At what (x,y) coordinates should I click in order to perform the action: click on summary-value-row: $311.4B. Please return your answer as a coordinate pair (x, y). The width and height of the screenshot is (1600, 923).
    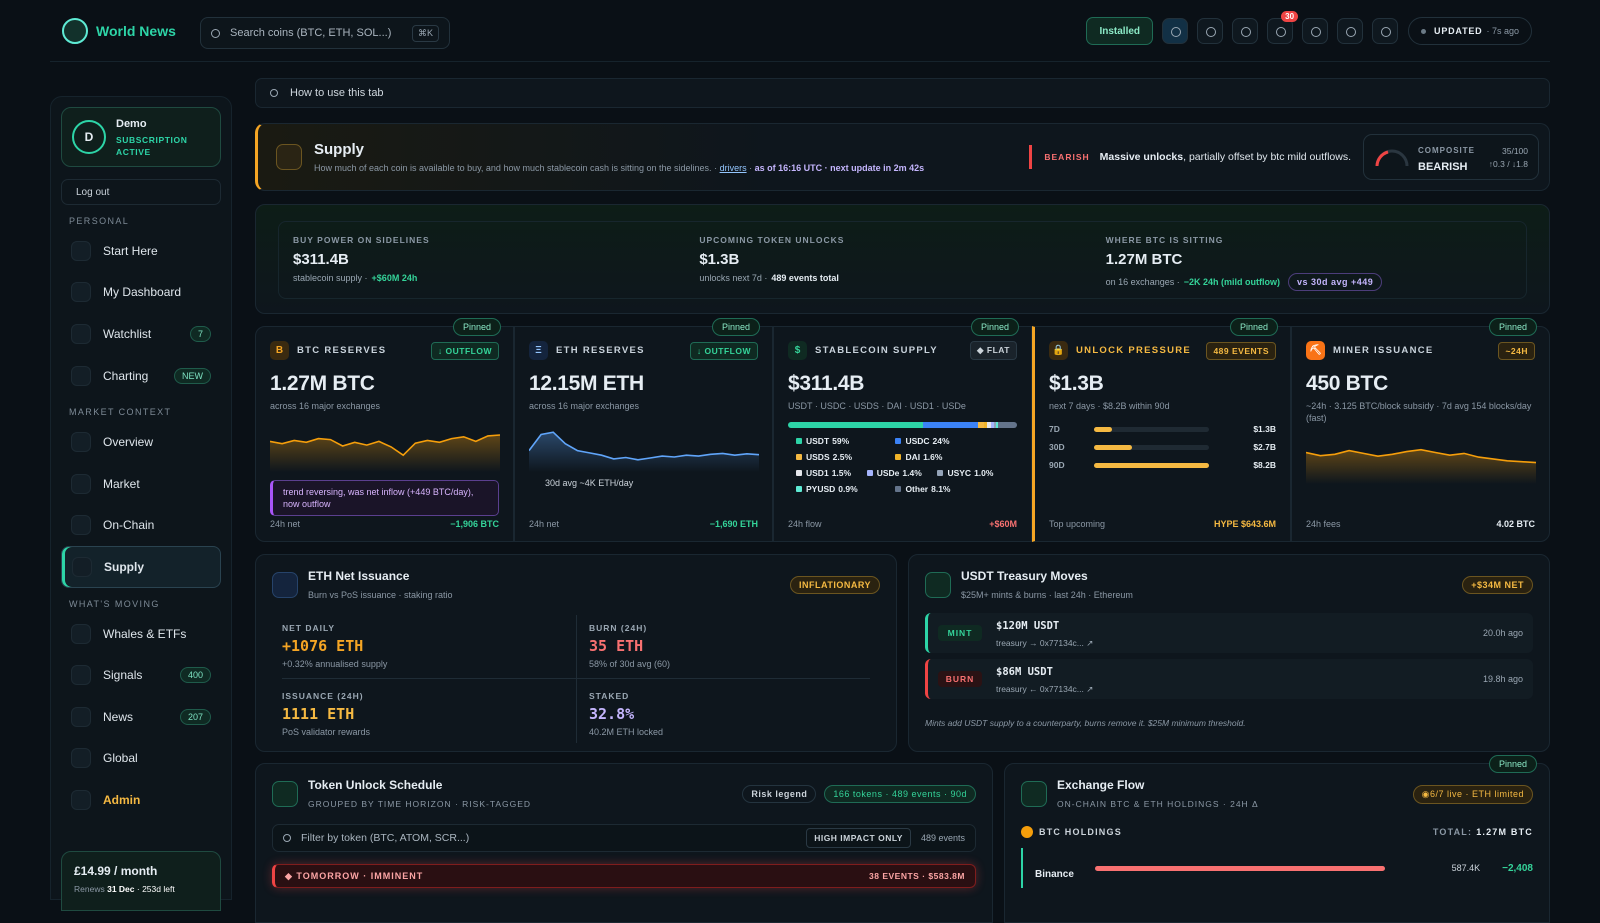
    Looking at the image, I should click on (496, 259).